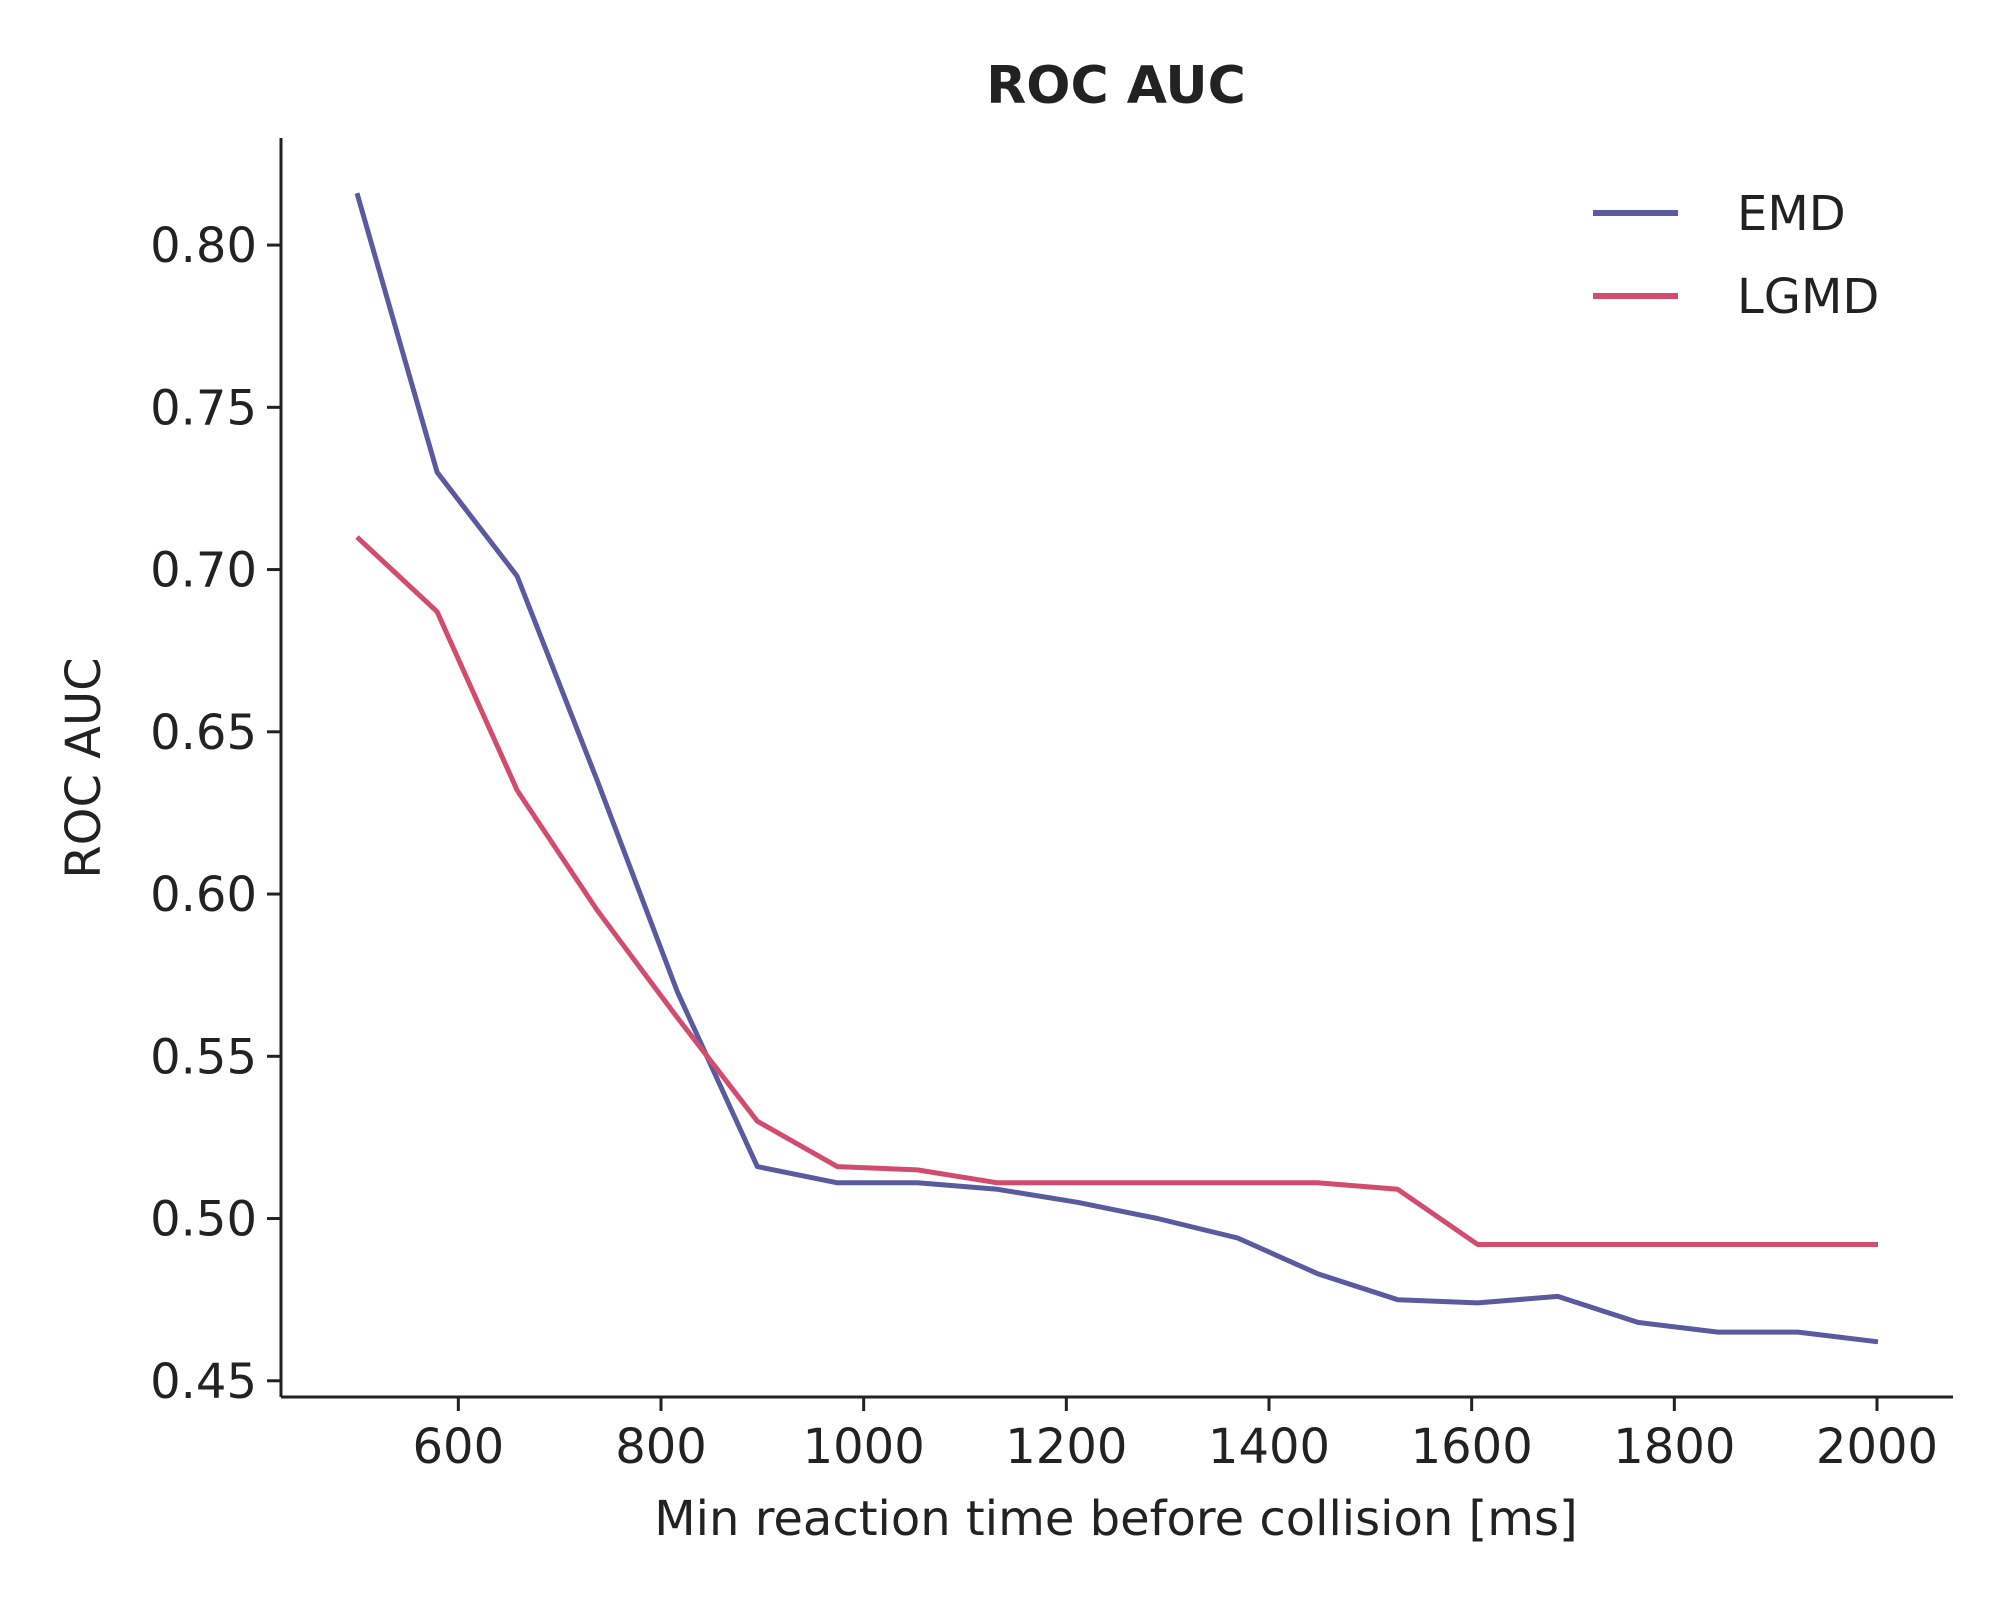  I want to click on legend-label-lgmd: LGMD, so click(1808, 297).